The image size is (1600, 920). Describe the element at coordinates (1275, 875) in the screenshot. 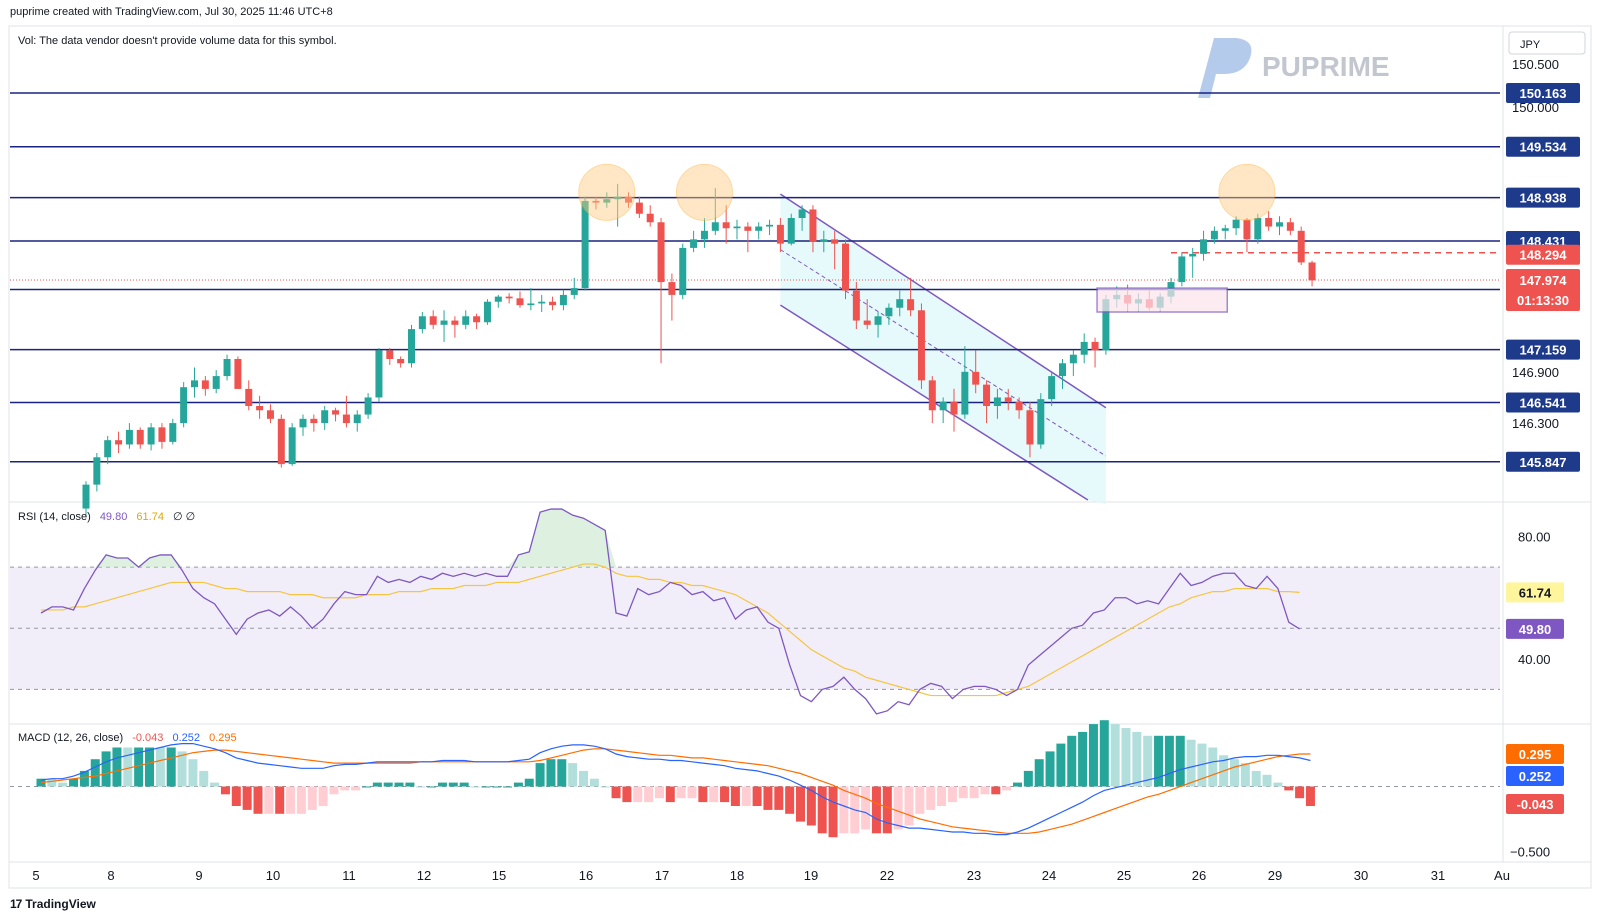

I see `time-tick: 29` at that location.